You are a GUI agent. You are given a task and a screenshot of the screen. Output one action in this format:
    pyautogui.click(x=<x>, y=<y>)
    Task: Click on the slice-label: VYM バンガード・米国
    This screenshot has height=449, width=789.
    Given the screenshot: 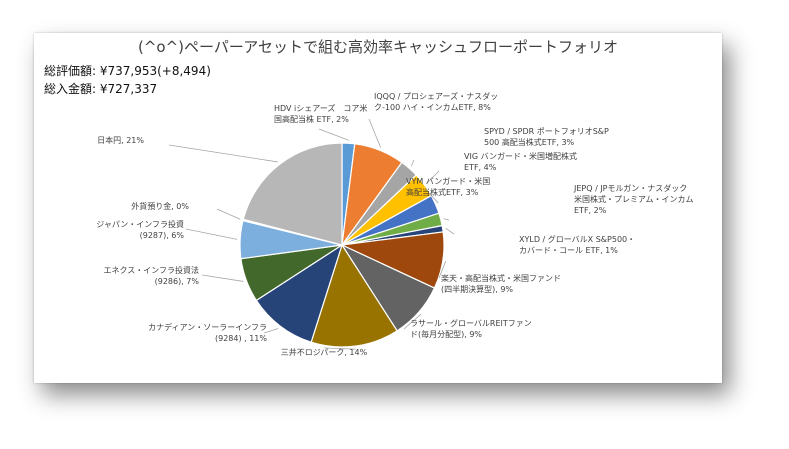 What is the action you would take?
    pyautogui.click(x=448, y=181)
    